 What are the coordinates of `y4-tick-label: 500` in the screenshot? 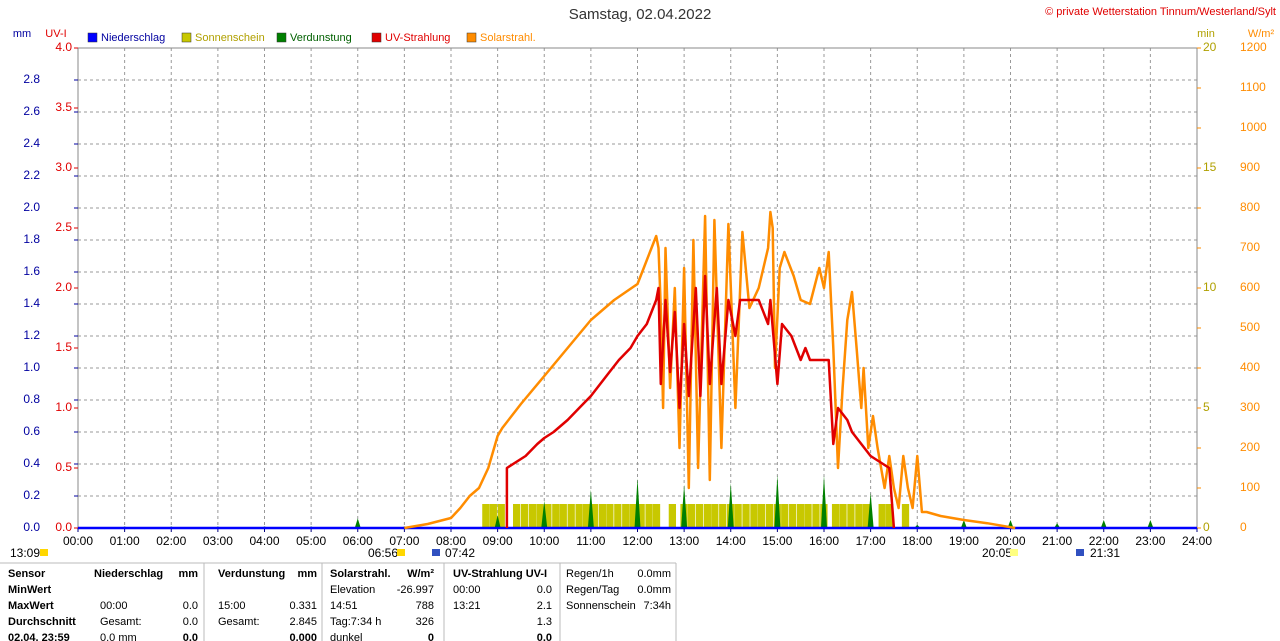 It's located at (1250, 327).